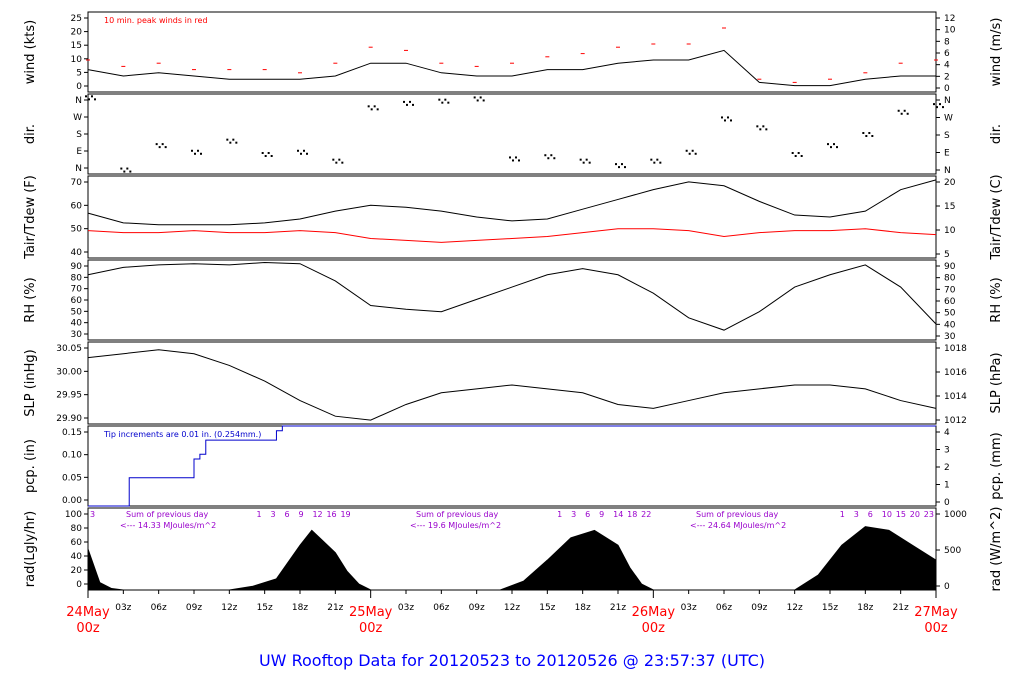  What do you see at coordinates (996, 465) in the screenshot?
I see `pcp-ylabel-right: pcp. (mm)` at bounding box center [996, 465].